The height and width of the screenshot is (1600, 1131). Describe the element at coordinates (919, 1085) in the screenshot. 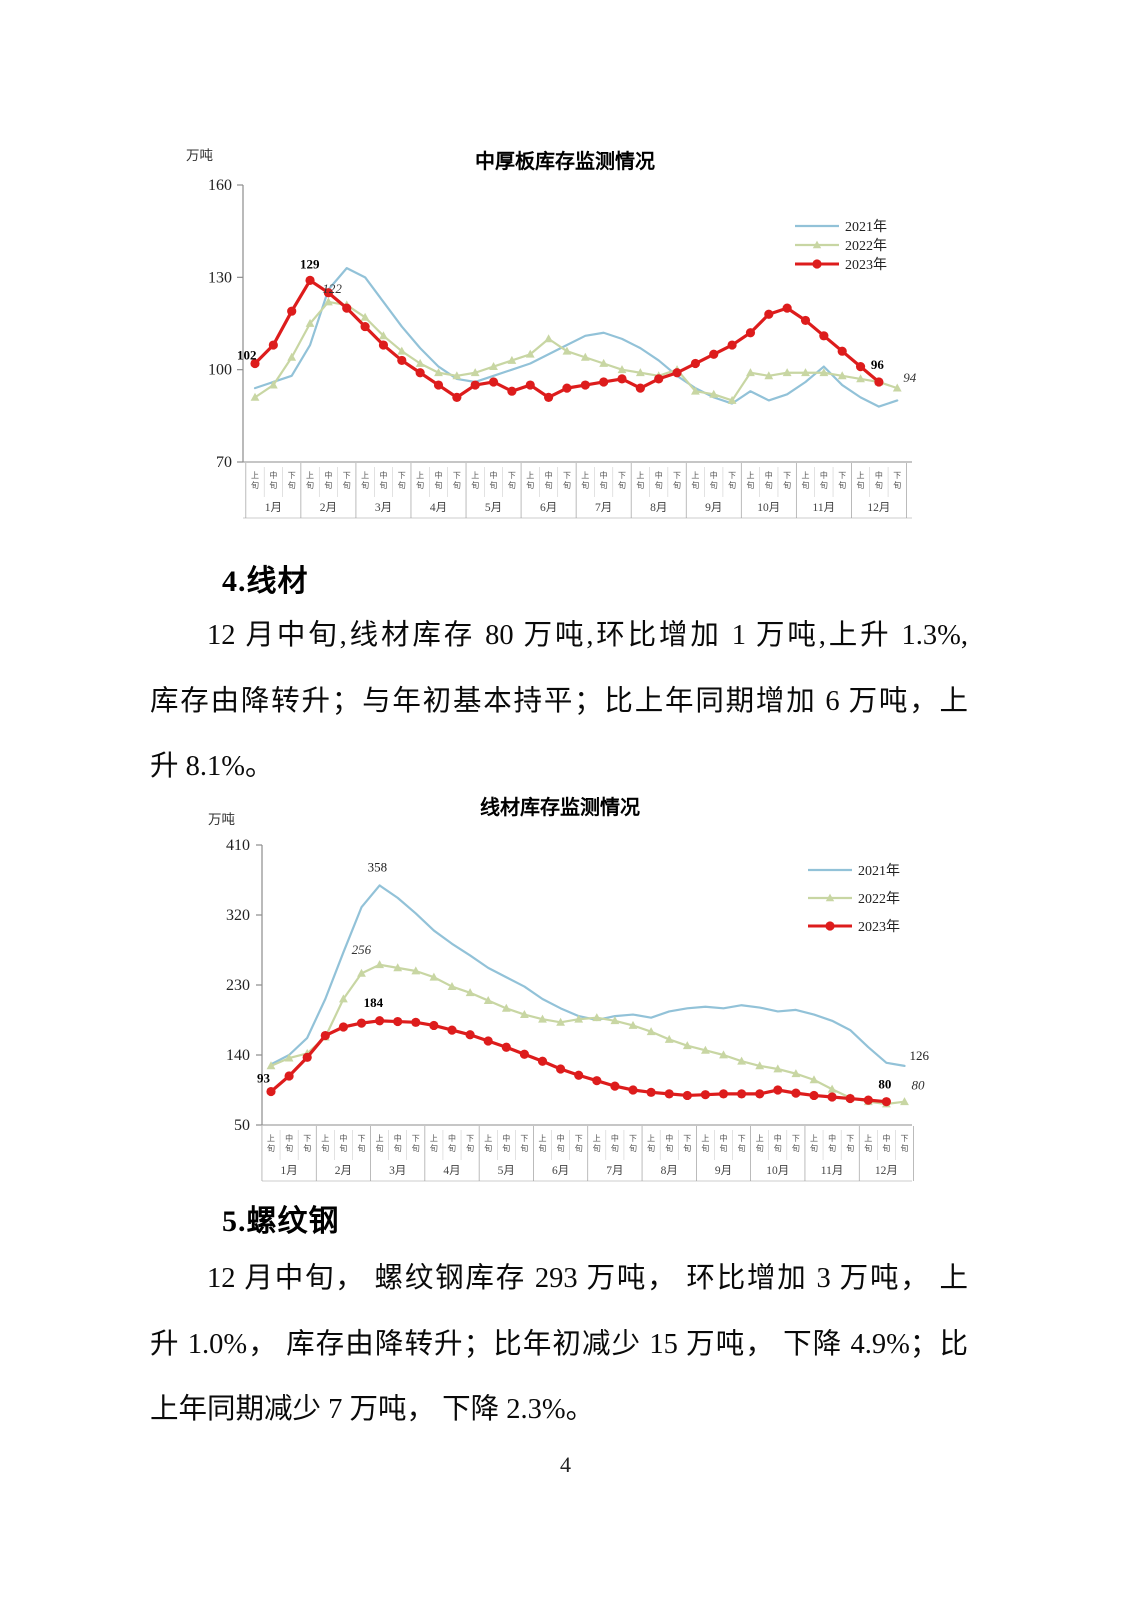

I see `data-point-label: 80` at that location.